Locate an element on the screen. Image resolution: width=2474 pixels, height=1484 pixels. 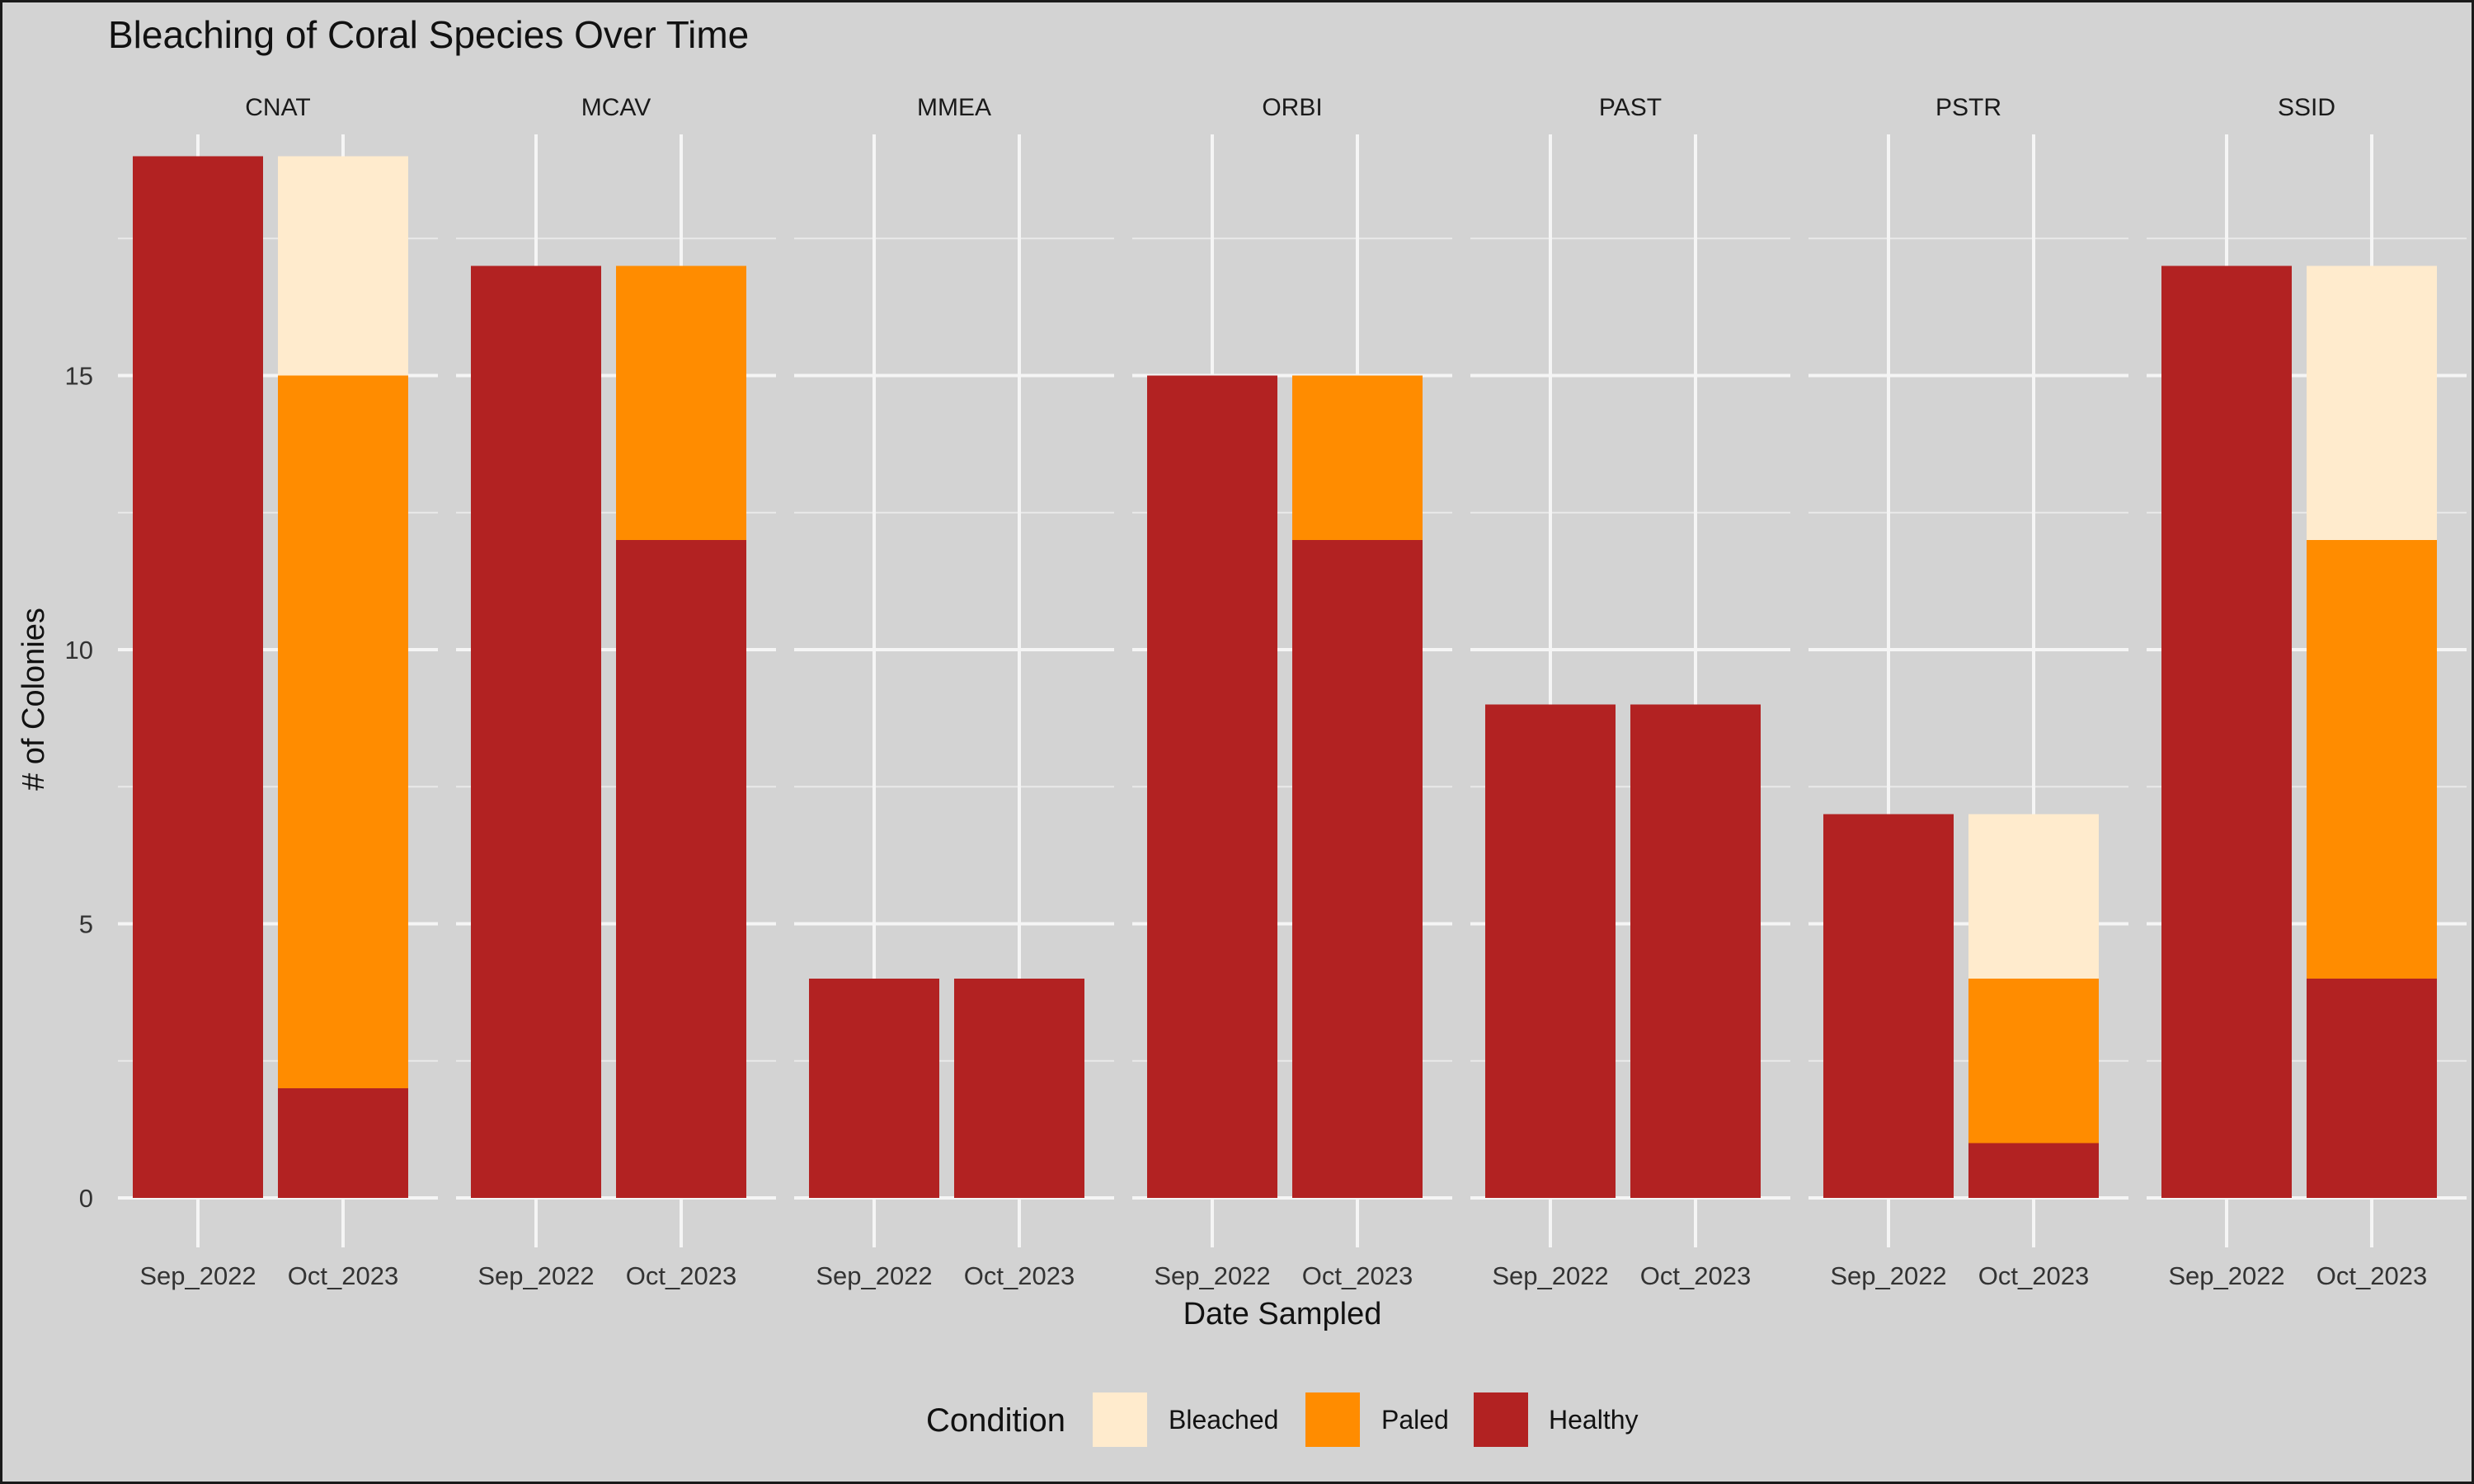
facet-panel-mmea: MMEA Sep_2022 Oct_2023 is located at coordinates (954, 692).